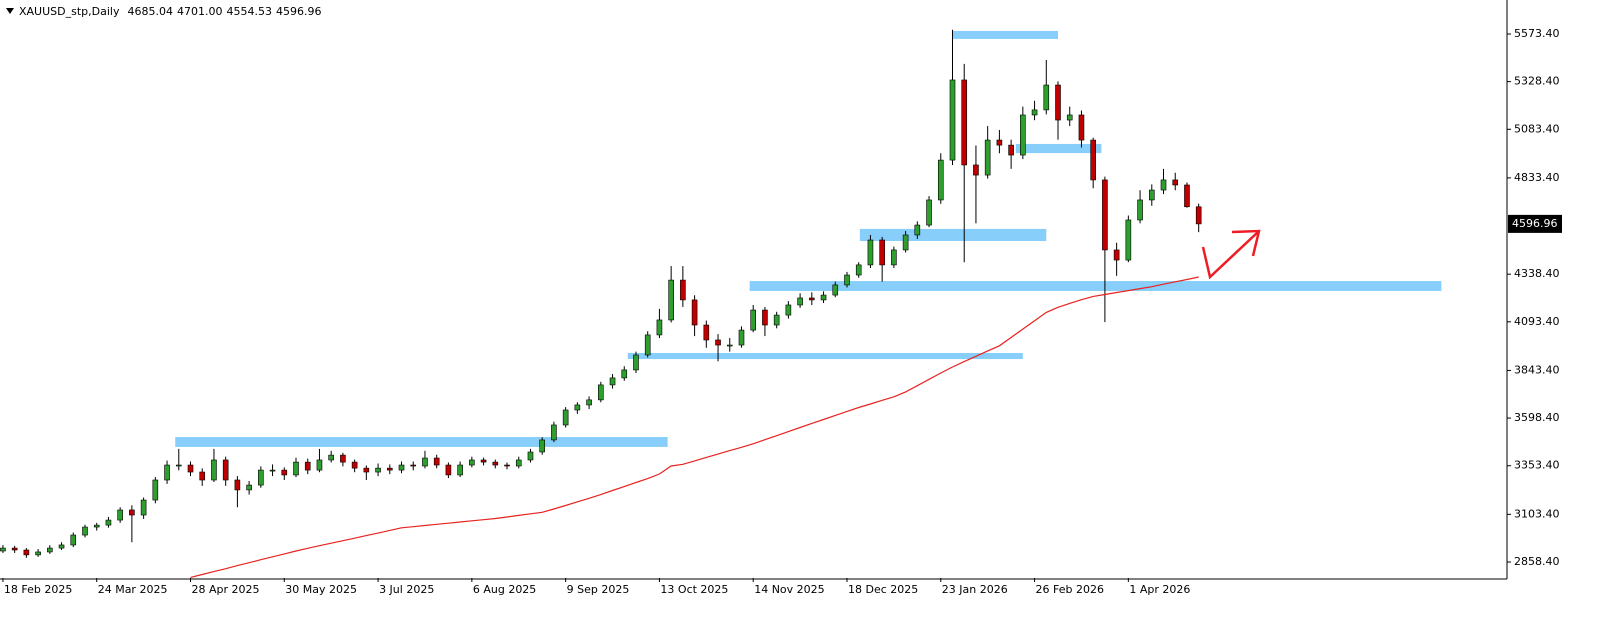  What do you see at coordinates (504, 589) in the screenshot?
I see `x-tick-label: 6 Aug 2025` at bounding box center [504, 589].